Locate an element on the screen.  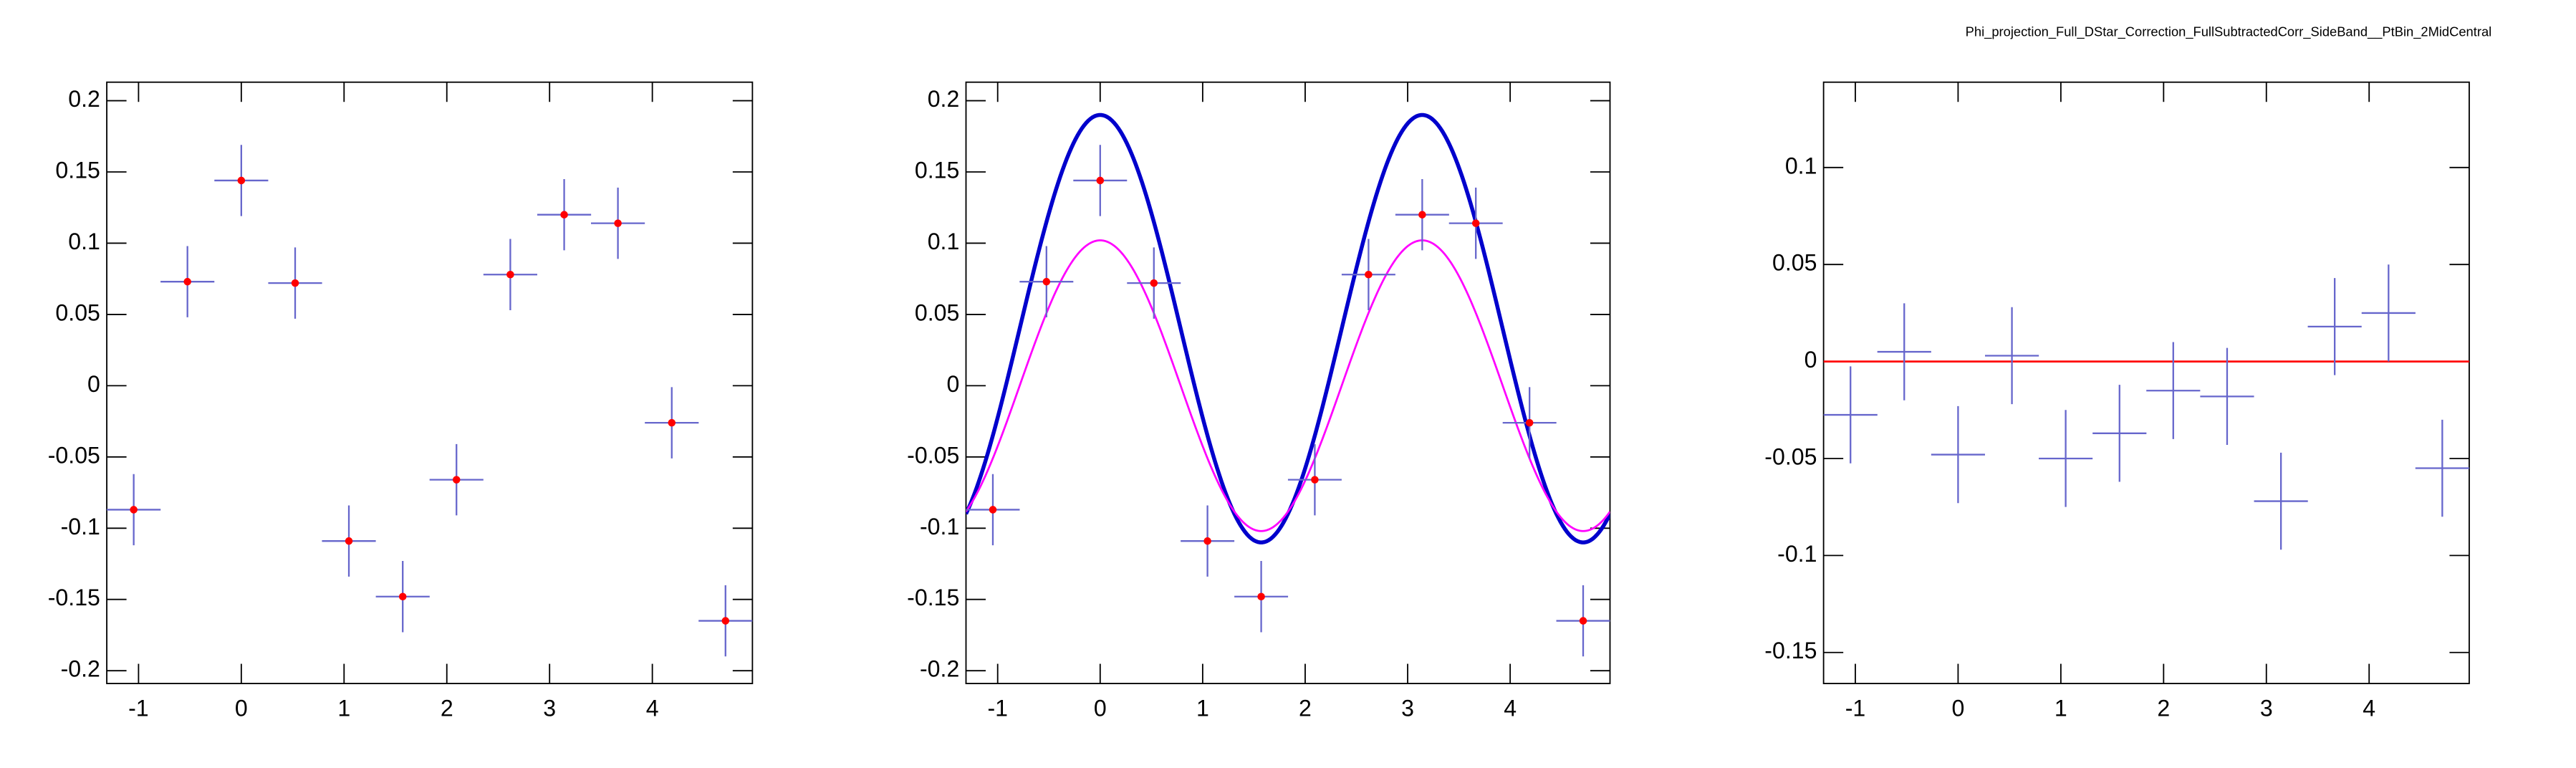
plot-area is located at coordinates (2146, 407).